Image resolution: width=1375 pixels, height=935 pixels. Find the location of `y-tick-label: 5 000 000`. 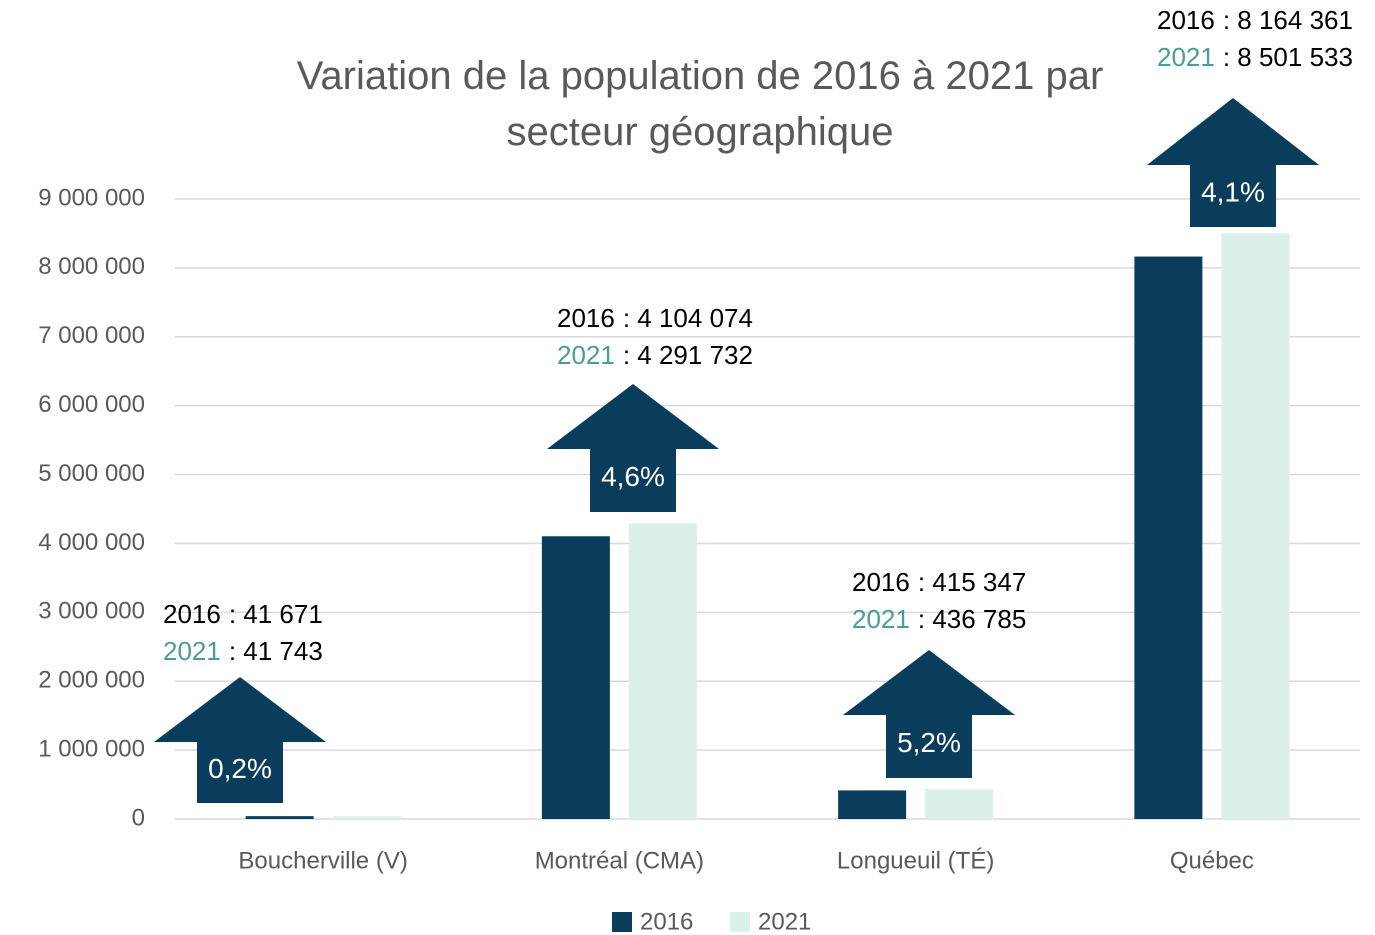

y-tick-label: 5 000 000 is located at coordinates (91, 473).